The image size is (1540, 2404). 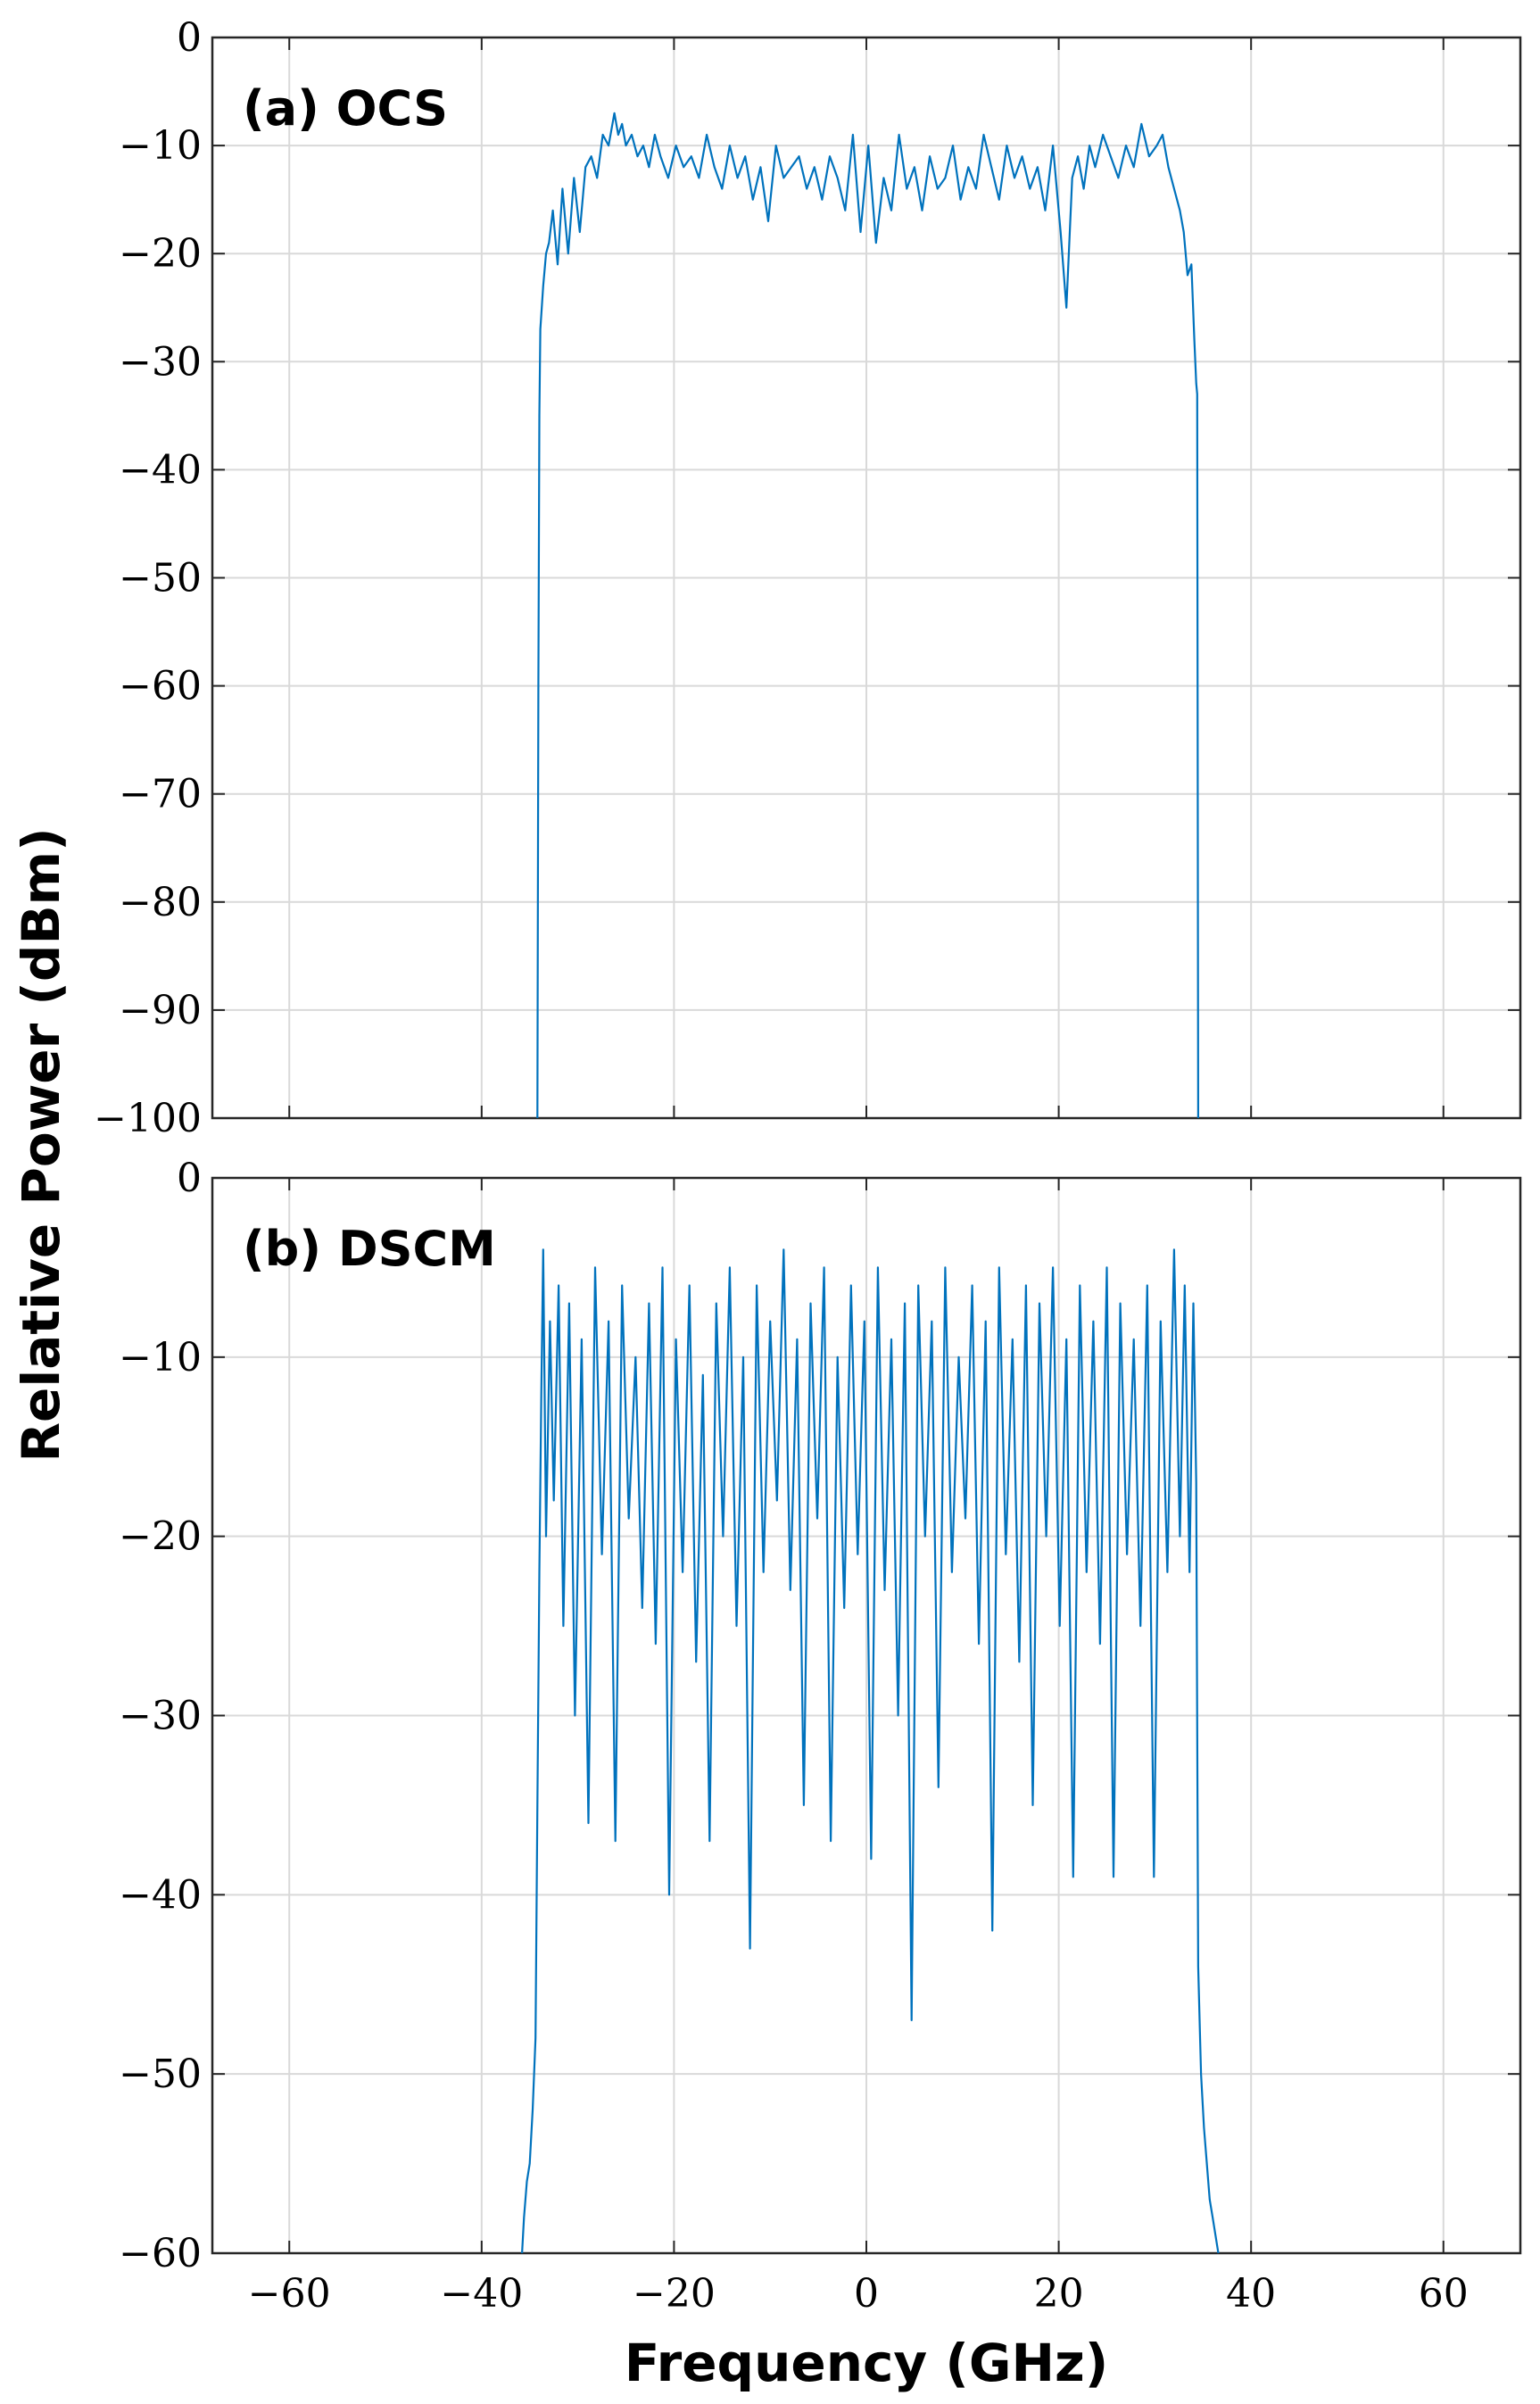 I want to click on panel-a-ytick-label: −40, so click(x=161, y=470).